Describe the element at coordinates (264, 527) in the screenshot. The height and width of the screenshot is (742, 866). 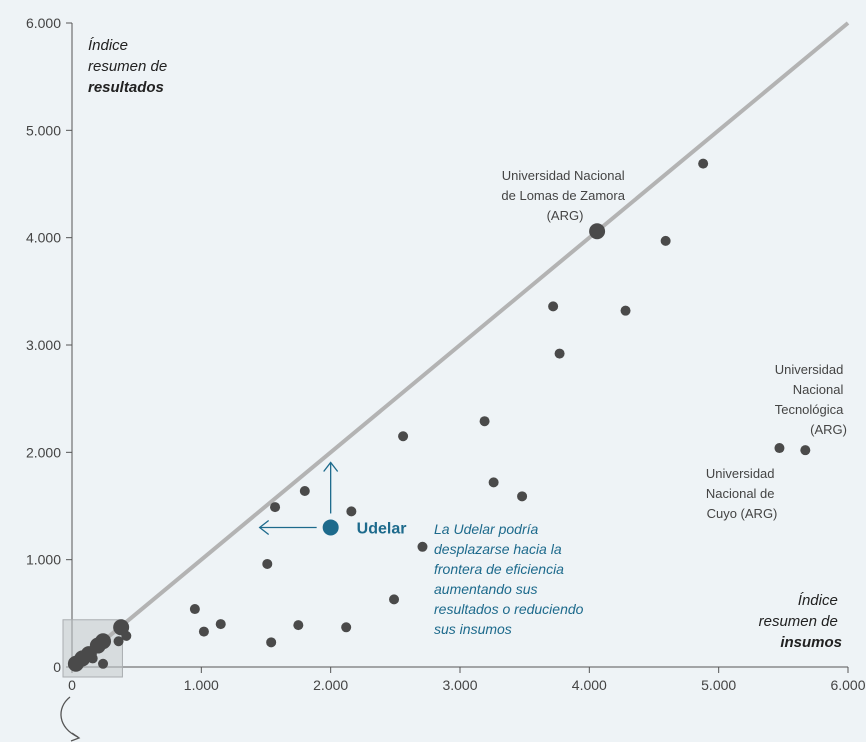
I see `arrow-left-head` at that location.